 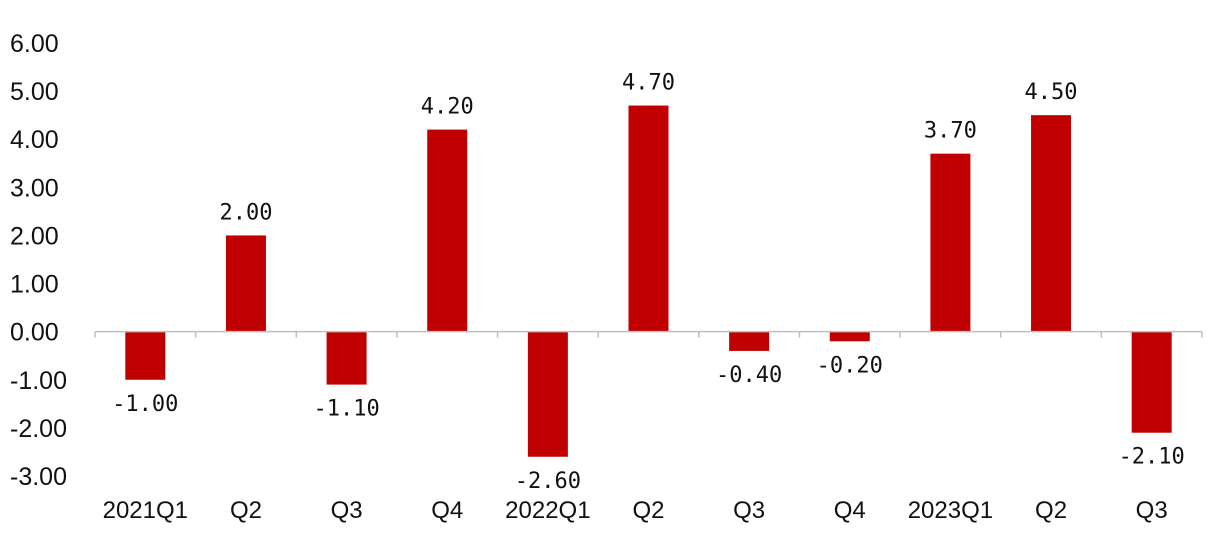 What do you see at coordinates (648, 83) in the screenshot?
I see `data-label: 4.70` at bounding box center [648, 83].